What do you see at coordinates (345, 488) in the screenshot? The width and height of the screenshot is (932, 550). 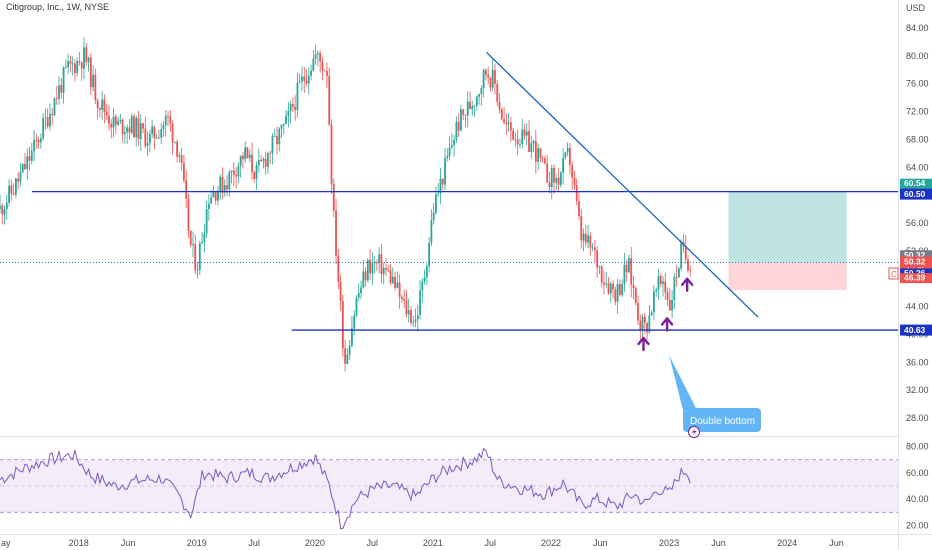 I see `rsi-line` at bounding box center [345, 488].